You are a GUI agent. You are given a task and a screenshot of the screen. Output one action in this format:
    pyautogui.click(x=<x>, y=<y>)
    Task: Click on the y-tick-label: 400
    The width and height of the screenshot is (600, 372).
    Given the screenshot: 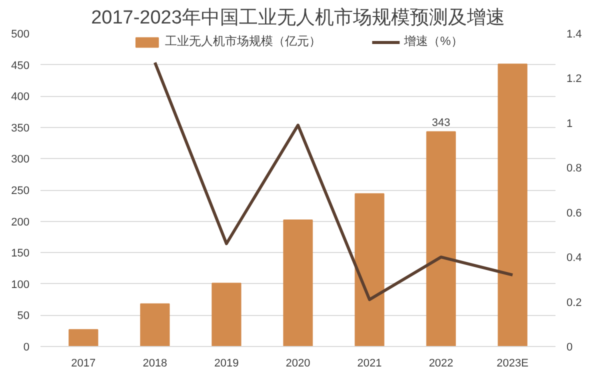 What is the action you would take?
    pyautogui.click(x=20, y=97)
    